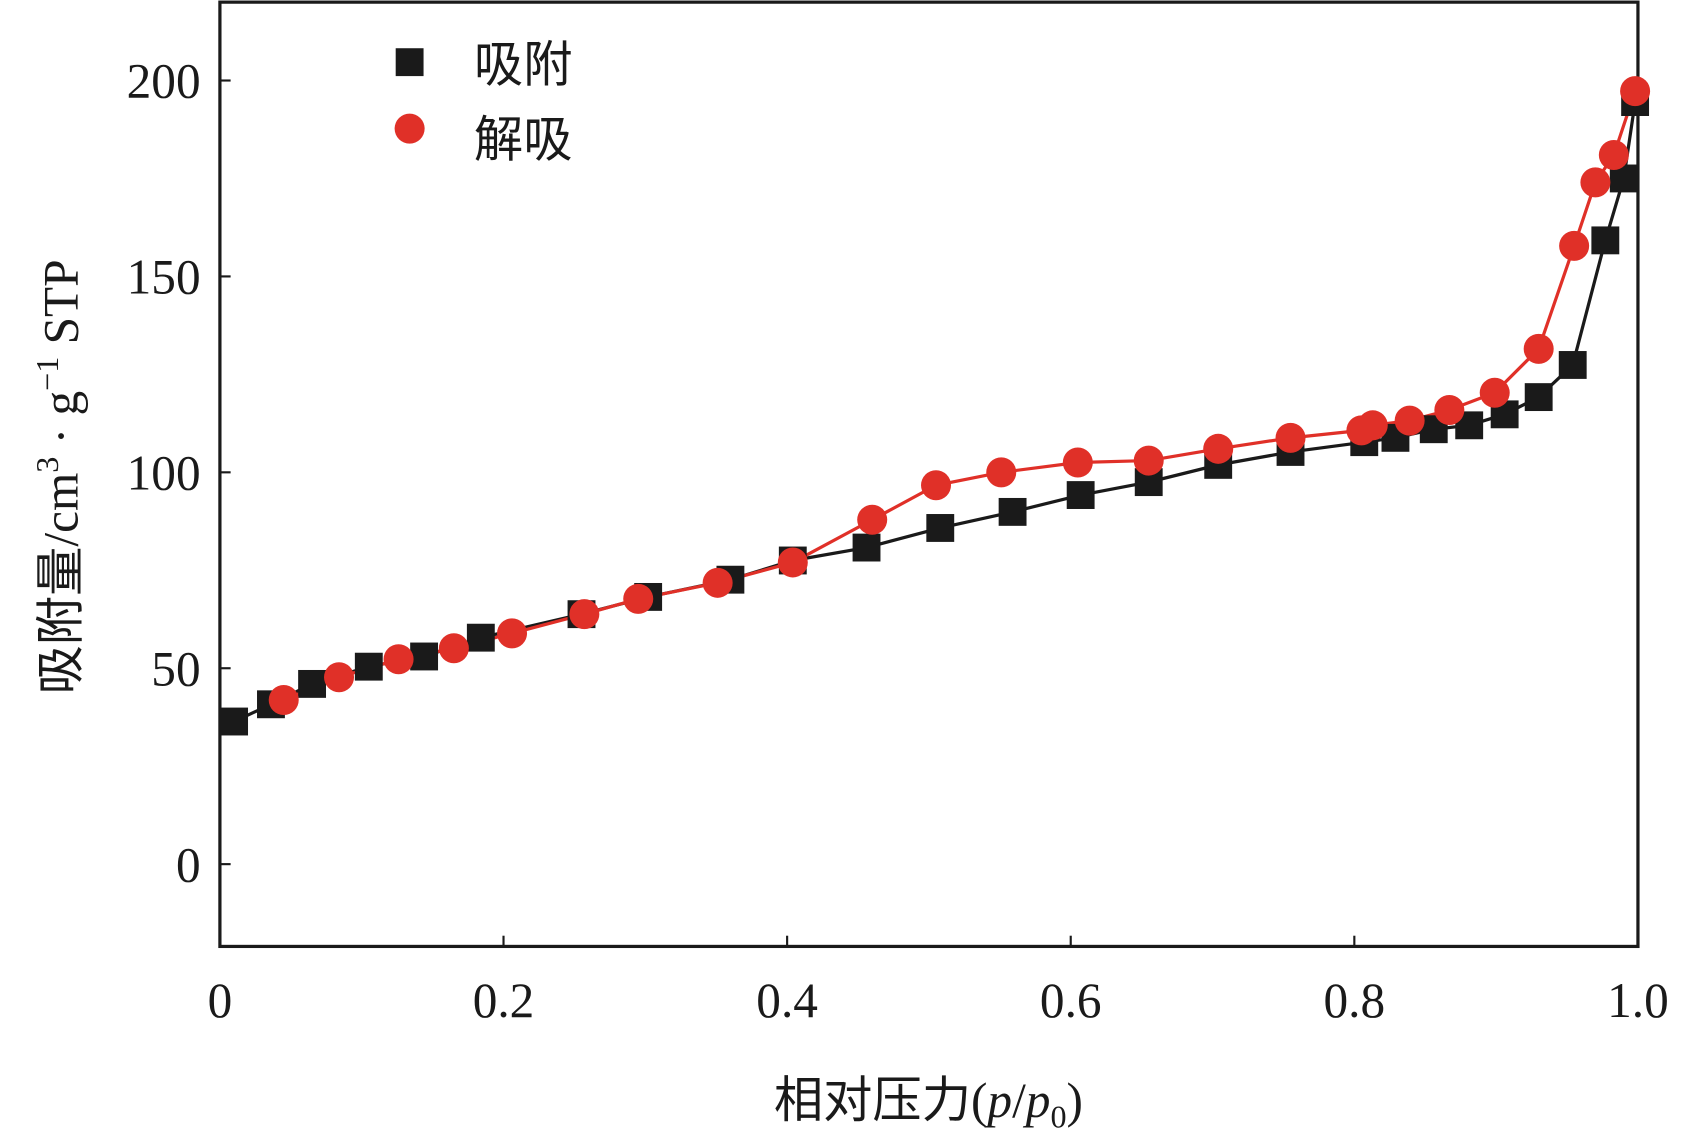 This screenshot has width=1681, height=1134. Describe the element at coordinates (523, 64) in the screenshot. I see `legend-label-adsorption: 吸附` at that location.